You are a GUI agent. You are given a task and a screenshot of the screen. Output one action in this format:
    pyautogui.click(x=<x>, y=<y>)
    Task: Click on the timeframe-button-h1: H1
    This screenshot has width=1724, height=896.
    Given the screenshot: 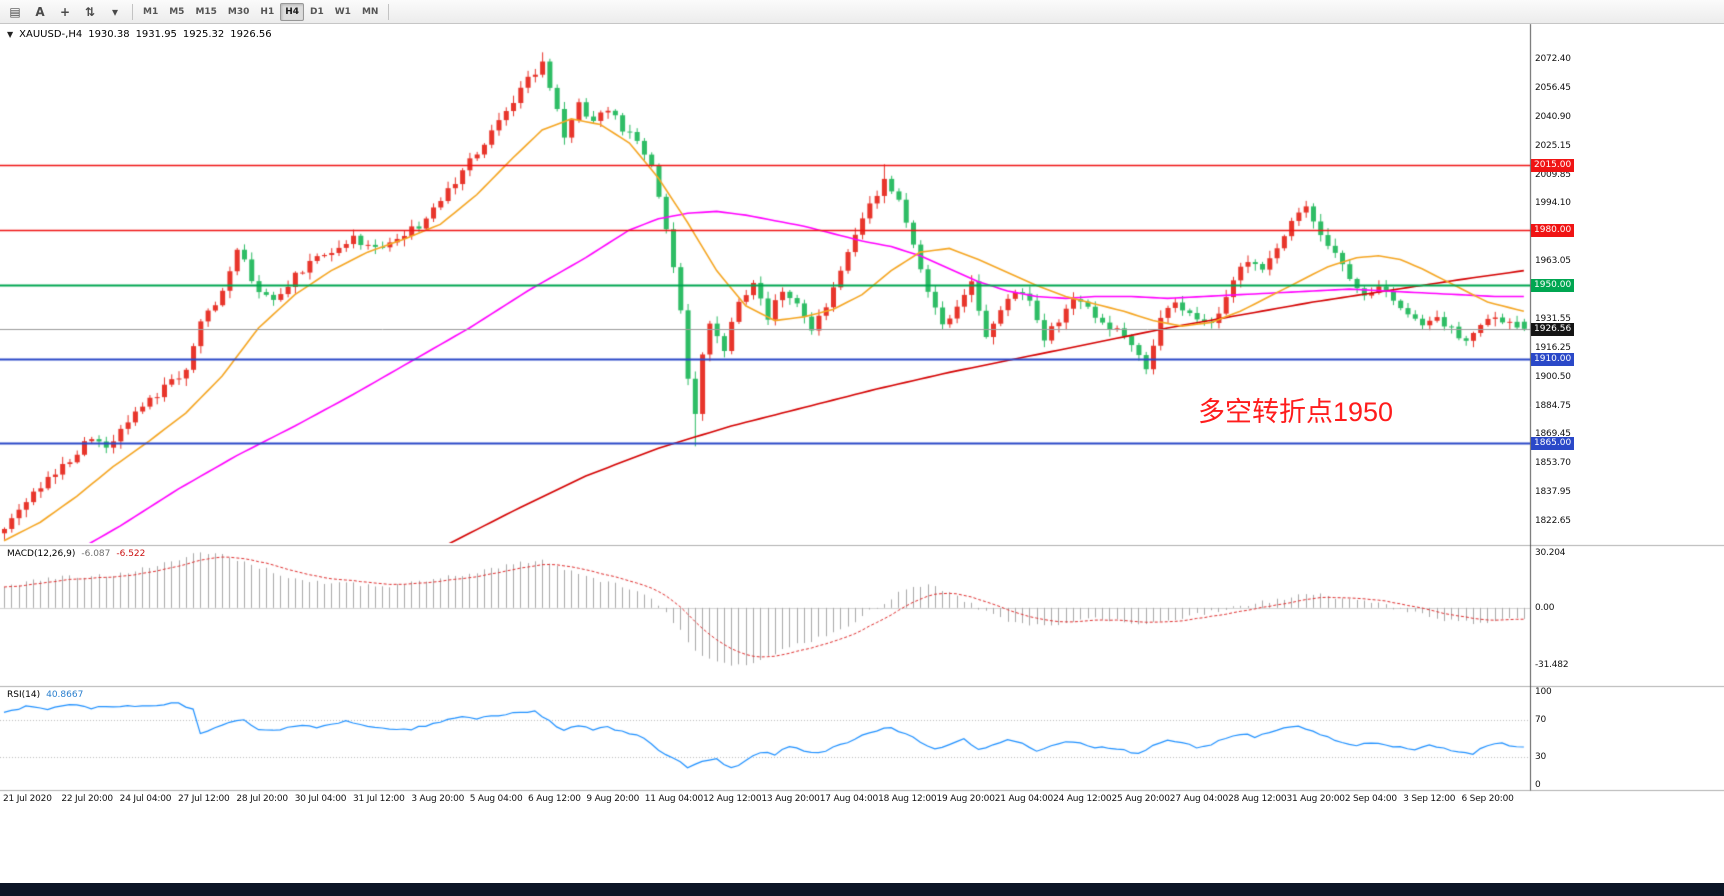 What is the action you would take?
    pyautogui.click(x=267, y=11)
    